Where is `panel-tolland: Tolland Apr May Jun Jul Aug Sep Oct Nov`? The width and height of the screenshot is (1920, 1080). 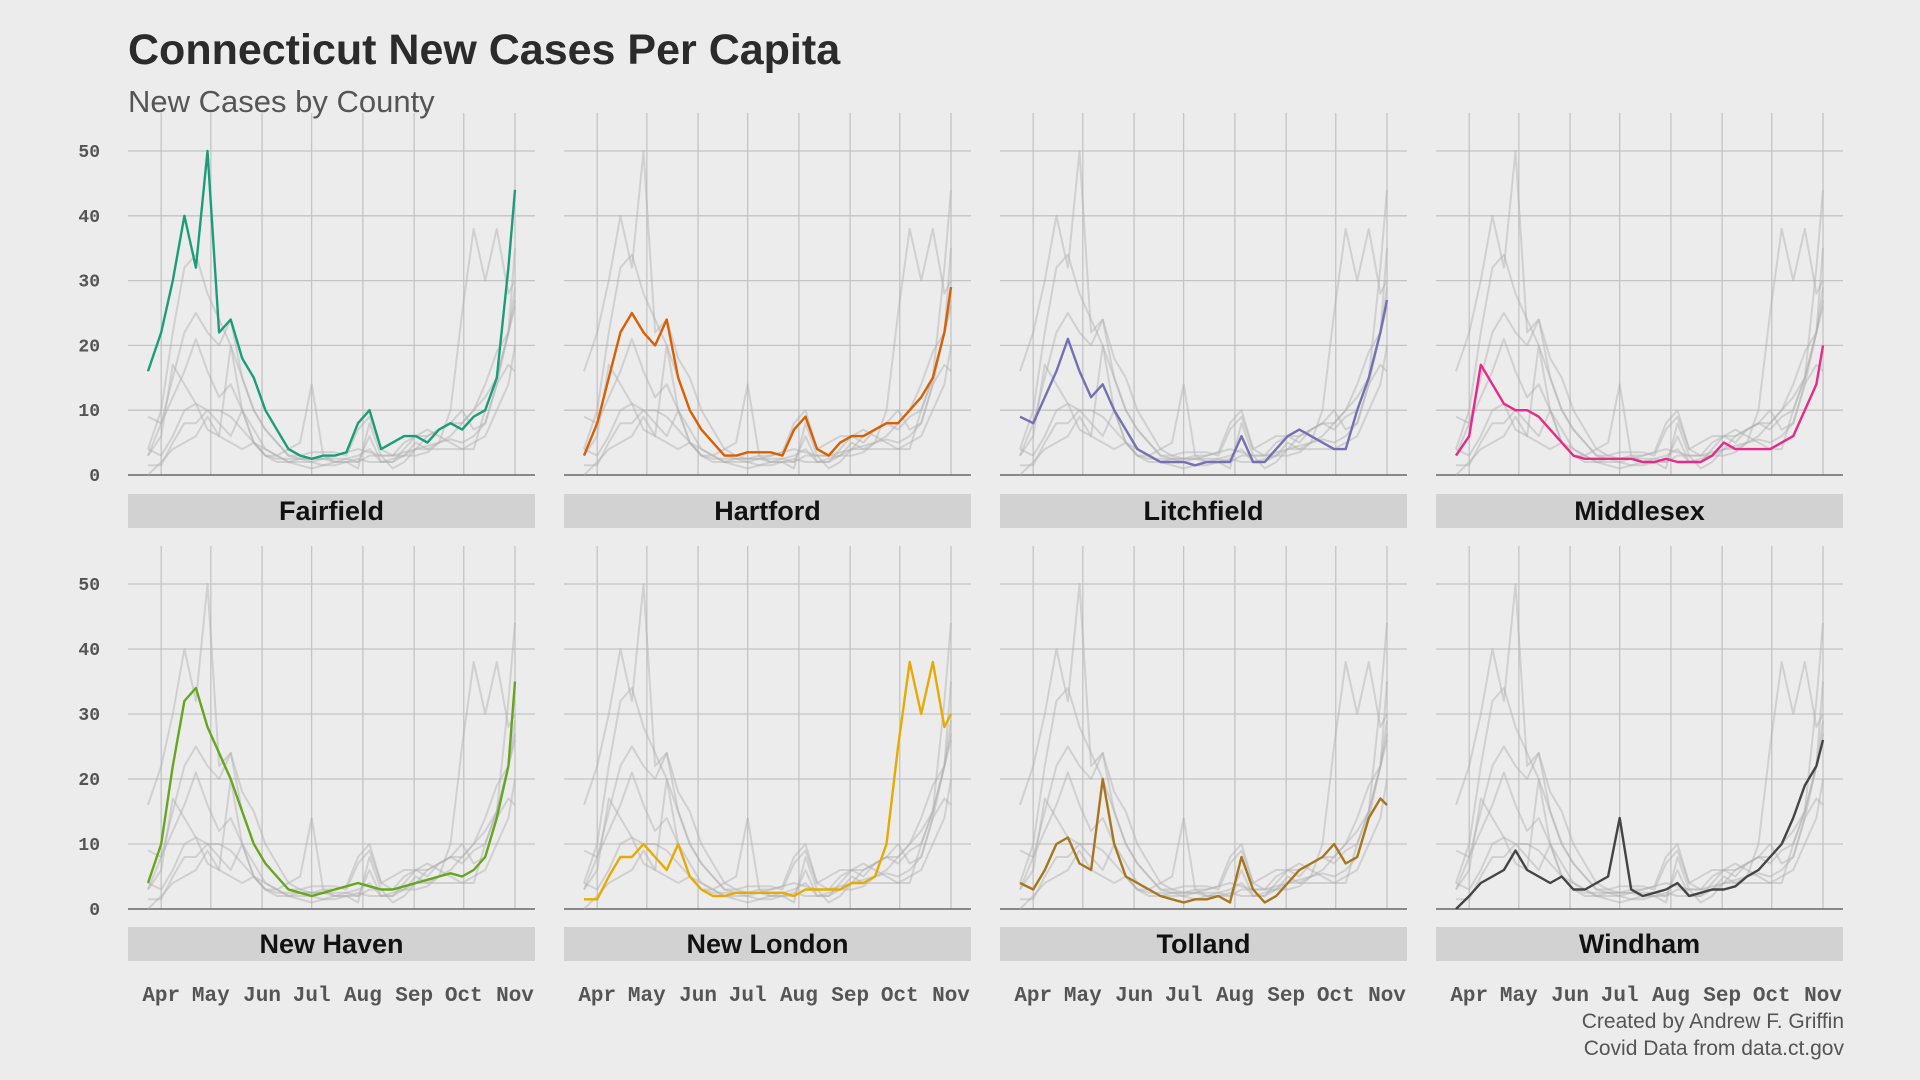
panel-tolland: Tolland Apr May Jun Jul Aug Sep Oct Nov is located at coordinates (1203, 777).